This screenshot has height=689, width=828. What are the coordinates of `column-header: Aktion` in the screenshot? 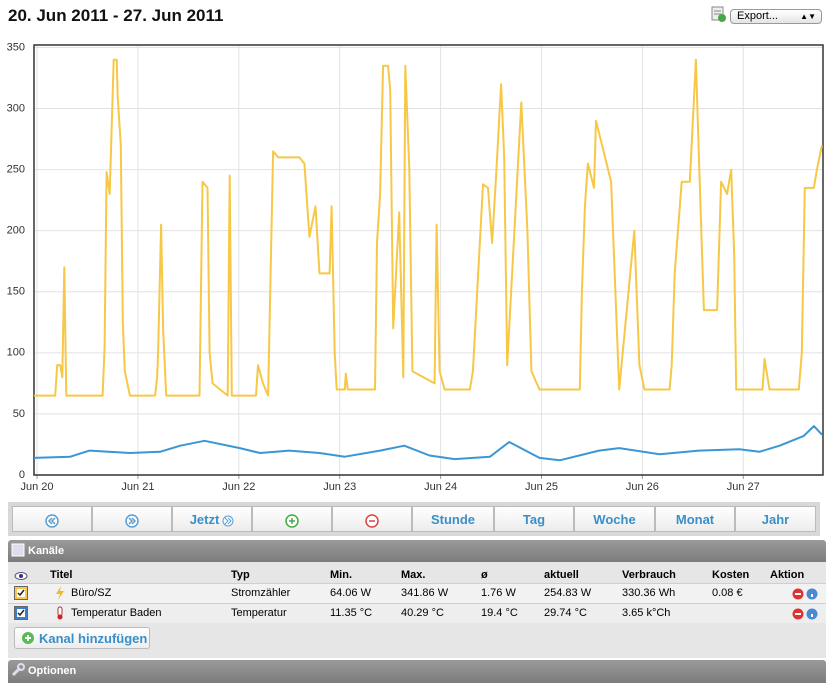 It's located at (787, 575).